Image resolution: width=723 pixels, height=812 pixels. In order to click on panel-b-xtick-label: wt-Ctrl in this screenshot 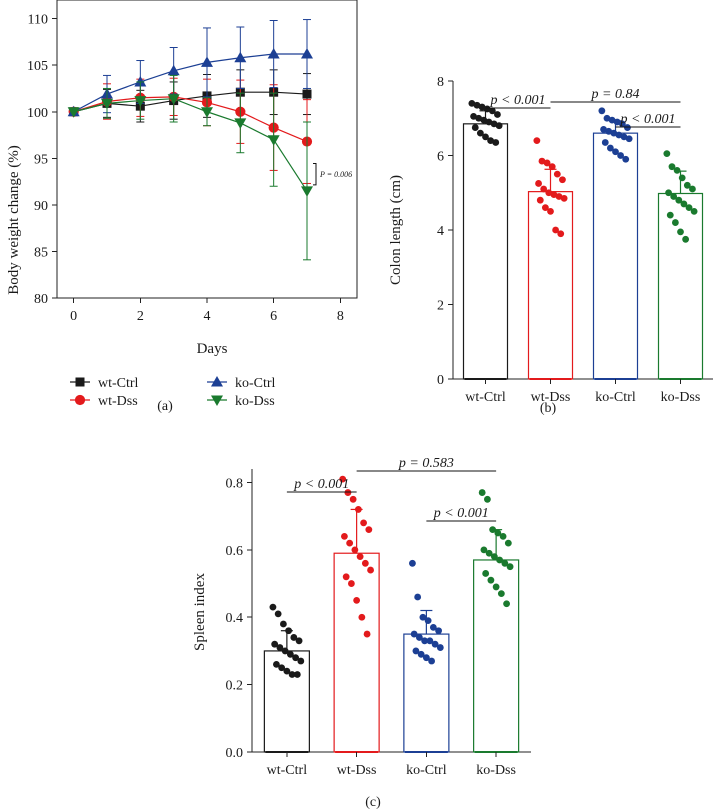, I will do `click(485, 397)`.